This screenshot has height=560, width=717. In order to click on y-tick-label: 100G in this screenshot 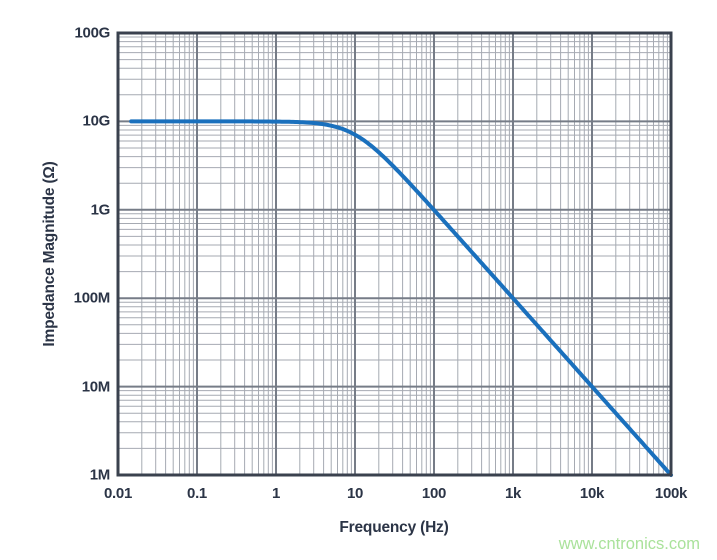, I will do `click(92, 33)`.